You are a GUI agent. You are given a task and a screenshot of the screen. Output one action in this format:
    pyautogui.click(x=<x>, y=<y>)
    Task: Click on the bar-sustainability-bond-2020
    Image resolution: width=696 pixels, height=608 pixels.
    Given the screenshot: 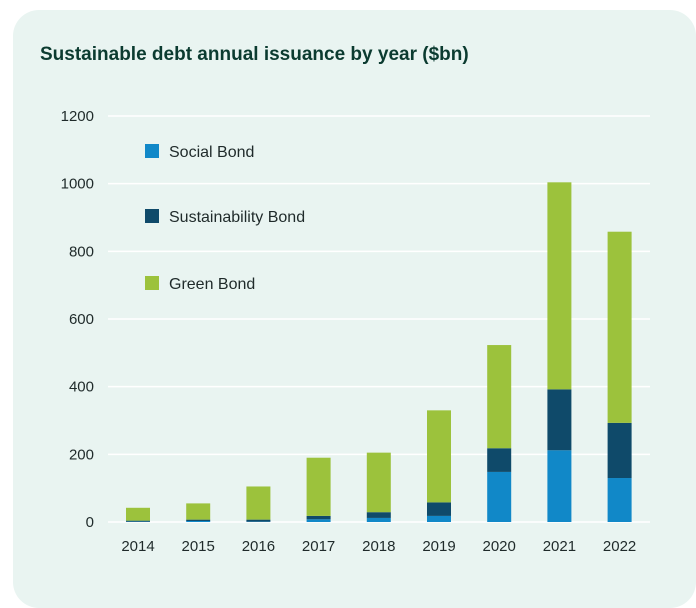 What is the action you would take?
    pyautogui.click(x=499, y=460)
    